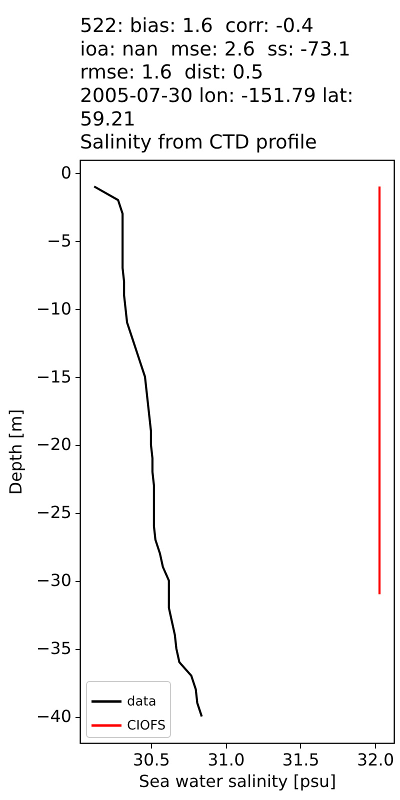 Image resolution: width=400 pixels, height=800 pixels. I want to click on y-tick-label: −15, so click(54, 376).